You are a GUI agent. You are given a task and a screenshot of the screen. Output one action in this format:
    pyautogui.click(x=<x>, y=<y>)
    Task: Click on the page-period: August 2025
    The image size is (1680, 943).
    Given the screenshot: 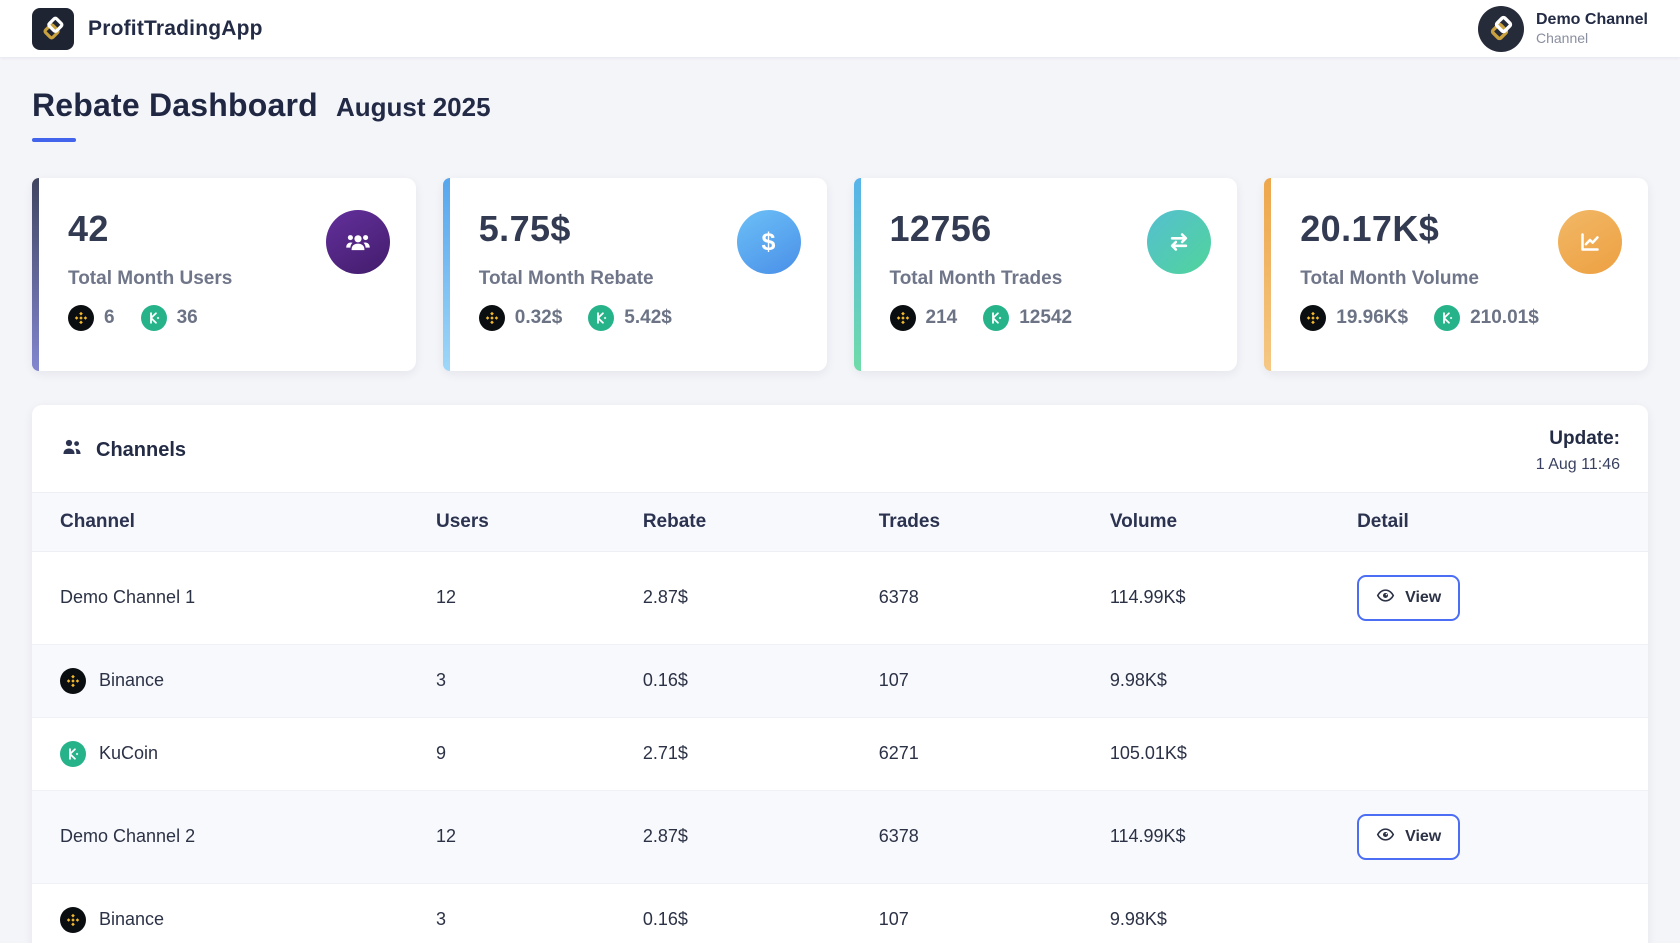 What is the action you would take?
    pyautogui.click(x=413, y=107)
    